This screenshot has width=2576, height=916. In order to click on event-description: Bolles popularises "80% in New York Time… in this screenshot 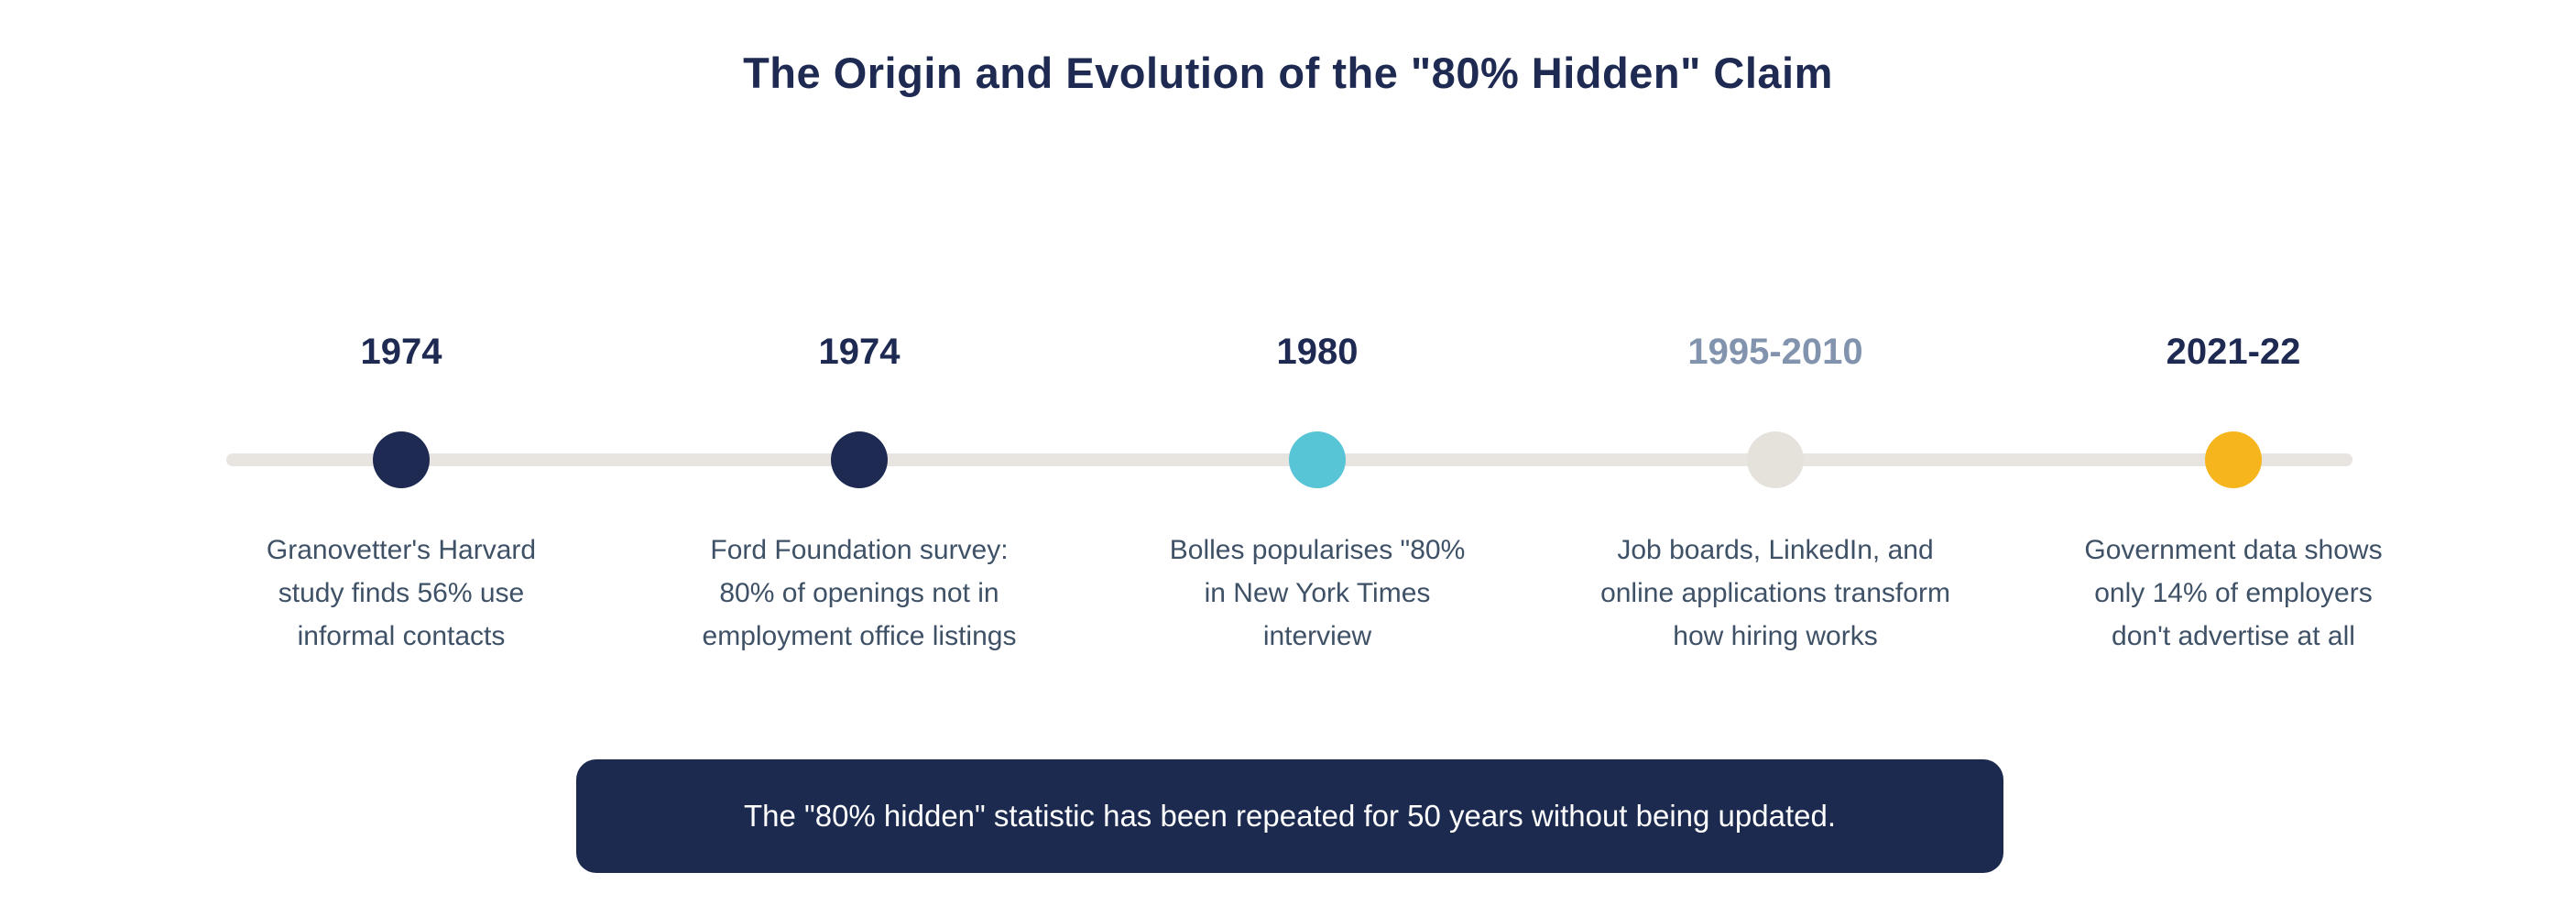, I will do `click(1317, 593)`.